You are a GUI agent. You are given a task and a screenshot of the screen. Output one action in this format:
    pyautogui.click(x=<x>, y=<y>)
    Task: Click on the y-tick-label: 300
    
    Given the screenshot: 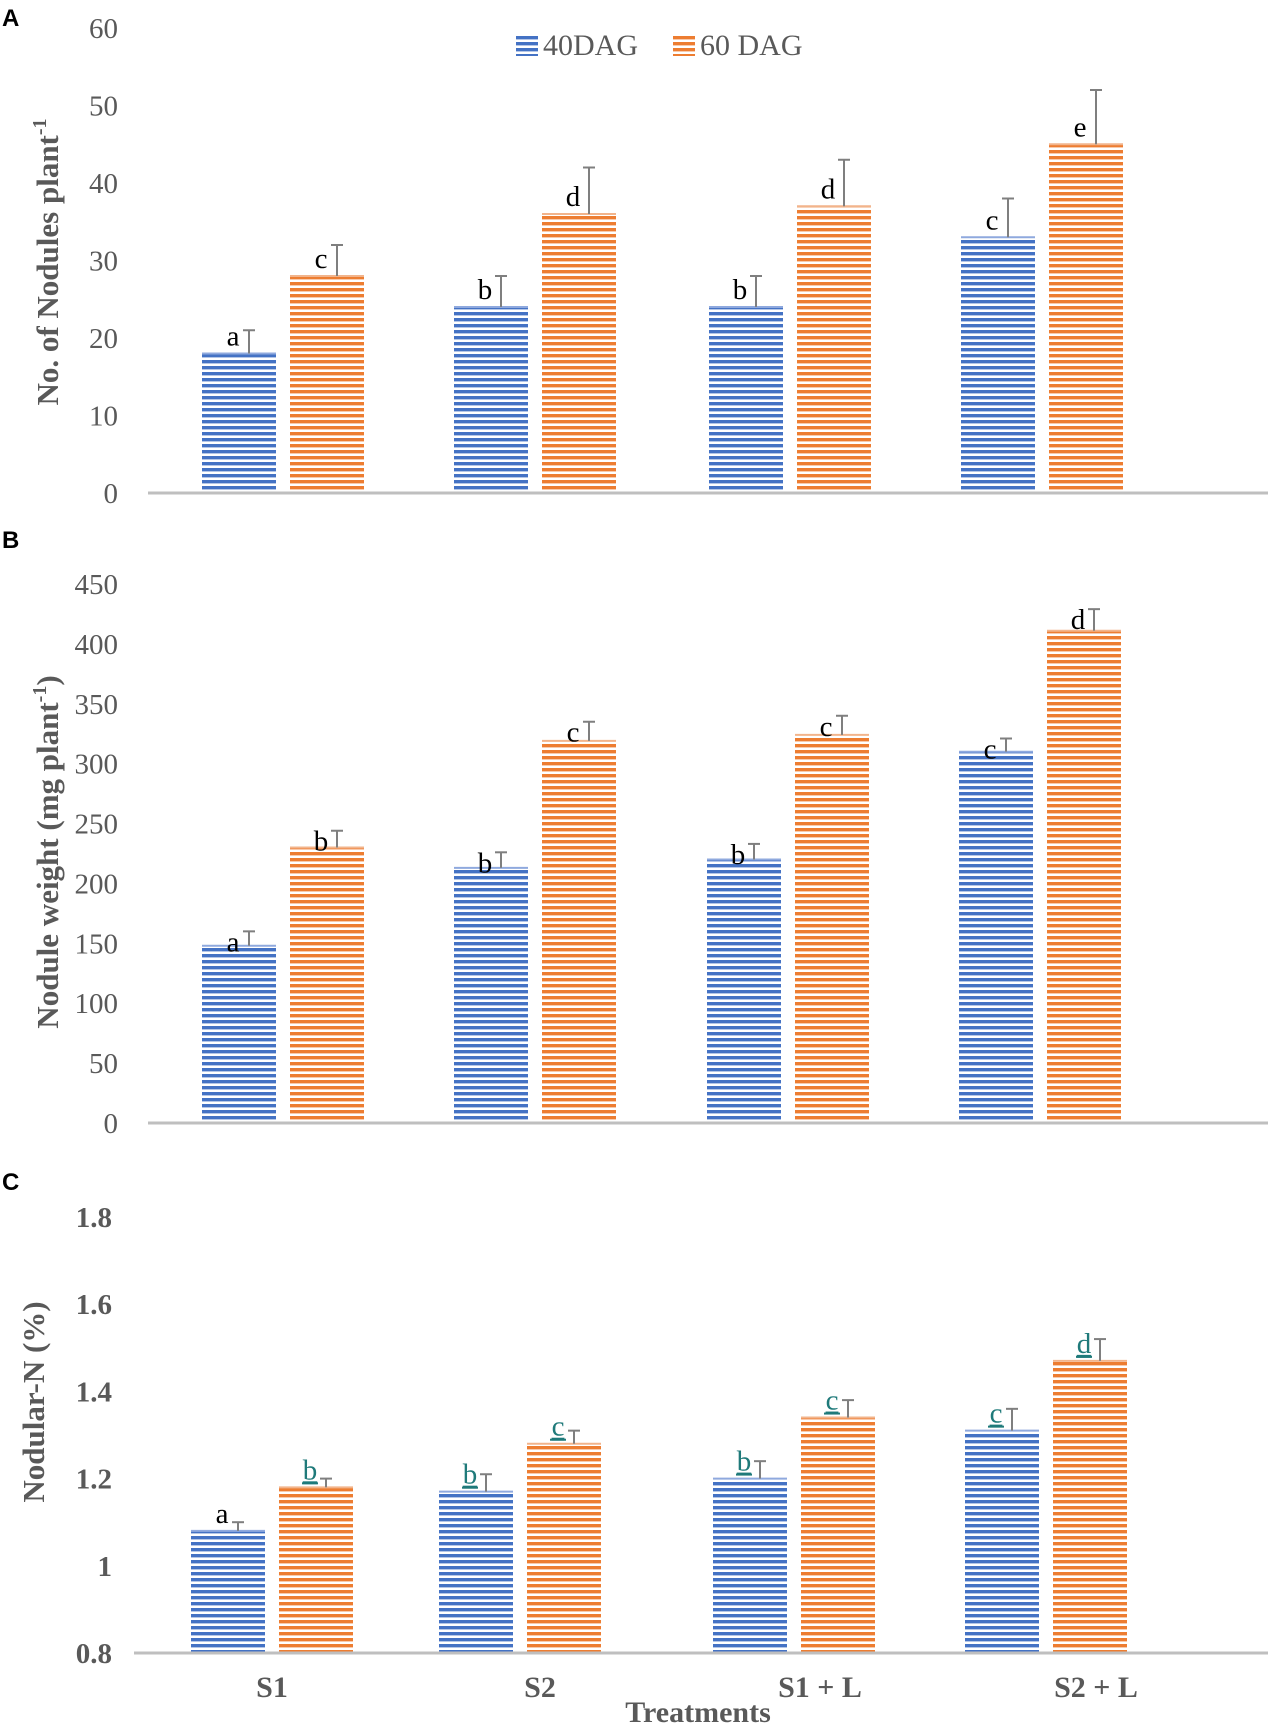 What is the action you would take?
    pyautogui.click(x=97, y=765)
    